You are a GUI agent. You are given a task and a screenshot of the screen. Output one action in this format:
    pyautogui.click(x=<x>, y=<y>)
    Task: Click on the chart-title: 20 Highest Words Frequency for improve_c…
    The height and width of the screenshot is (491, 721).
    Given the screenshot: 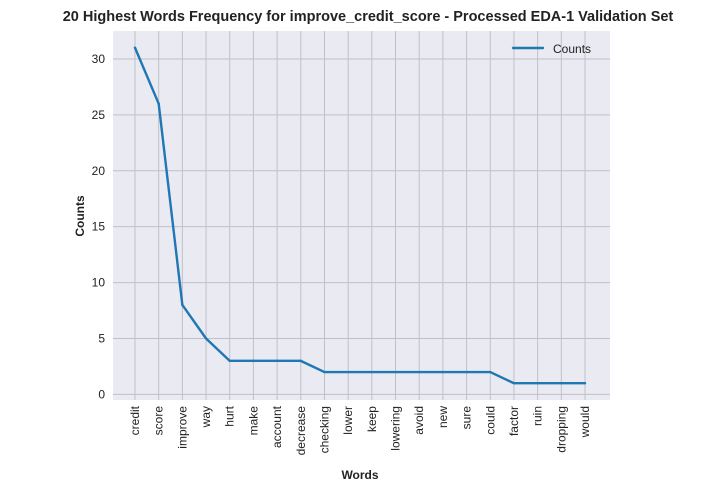 What is the action you would take?
    pyautogui.click(x=368, y=17)
    